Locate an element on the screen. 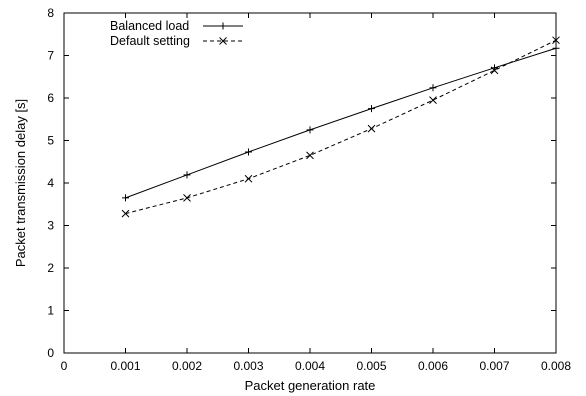 The image size is (586, 396). legend-label: Balanced load is located at coordinates (149, 26).